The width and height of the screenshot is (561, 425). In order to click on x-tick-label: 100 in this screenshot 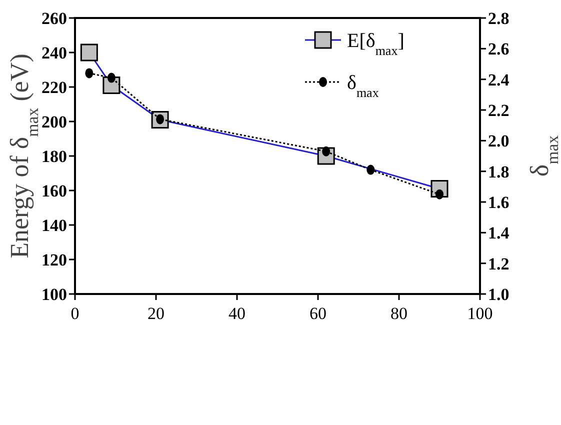, I will do `click(480, 313)`.